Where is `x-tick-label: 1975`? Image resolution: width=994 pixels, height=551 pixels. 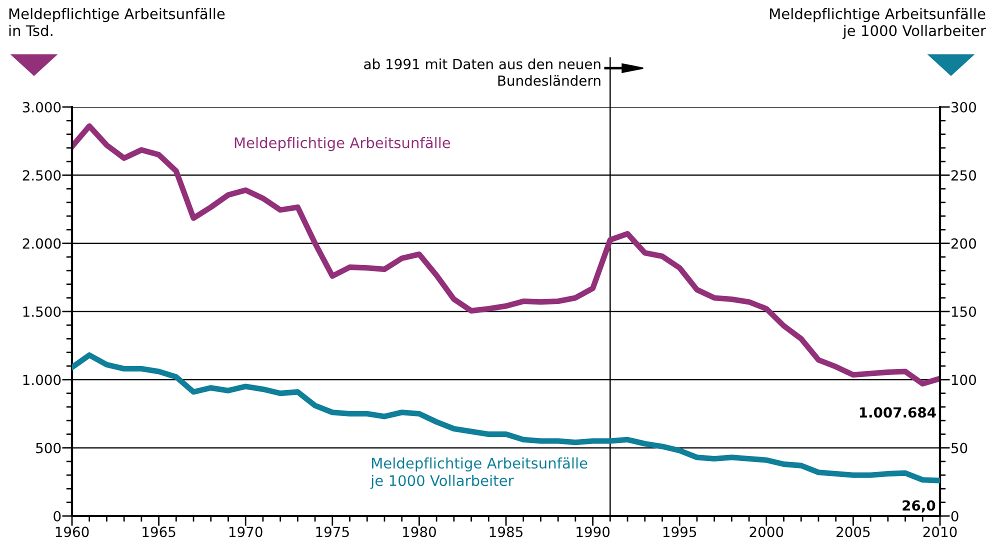 x-tick-label: 1975 is located at coordinates (332, 532).